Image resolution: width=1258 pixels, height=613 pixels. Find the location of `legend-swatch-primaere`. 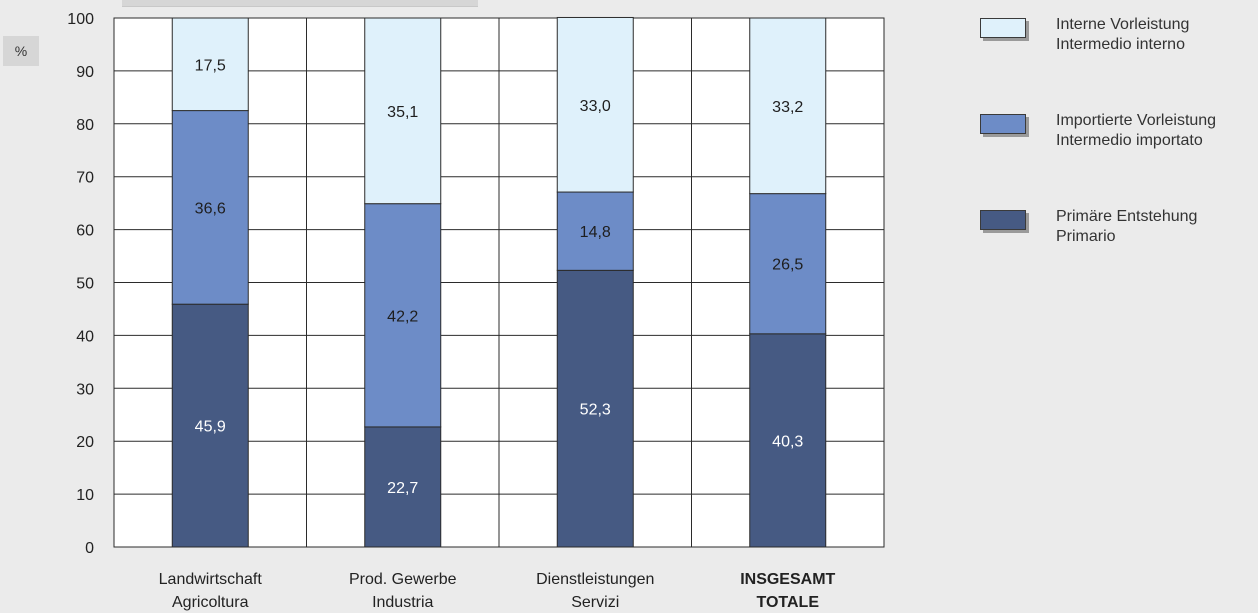

legend-swatch-primaere is located at coordinates (1003, 220).